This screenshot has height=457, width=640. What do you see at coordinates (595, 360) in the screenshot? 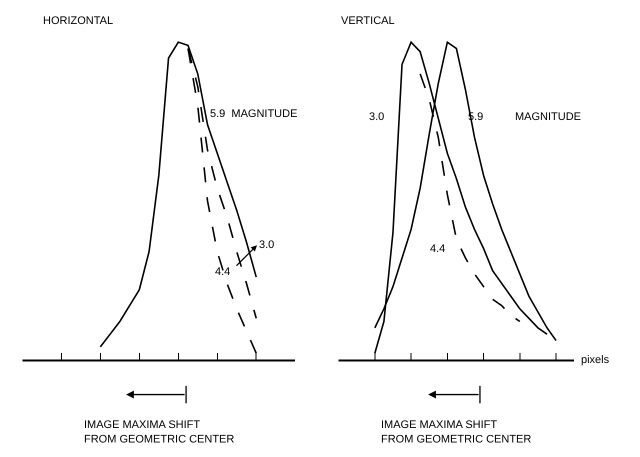
I see `text: pixels` at bounding box center [595, 360].